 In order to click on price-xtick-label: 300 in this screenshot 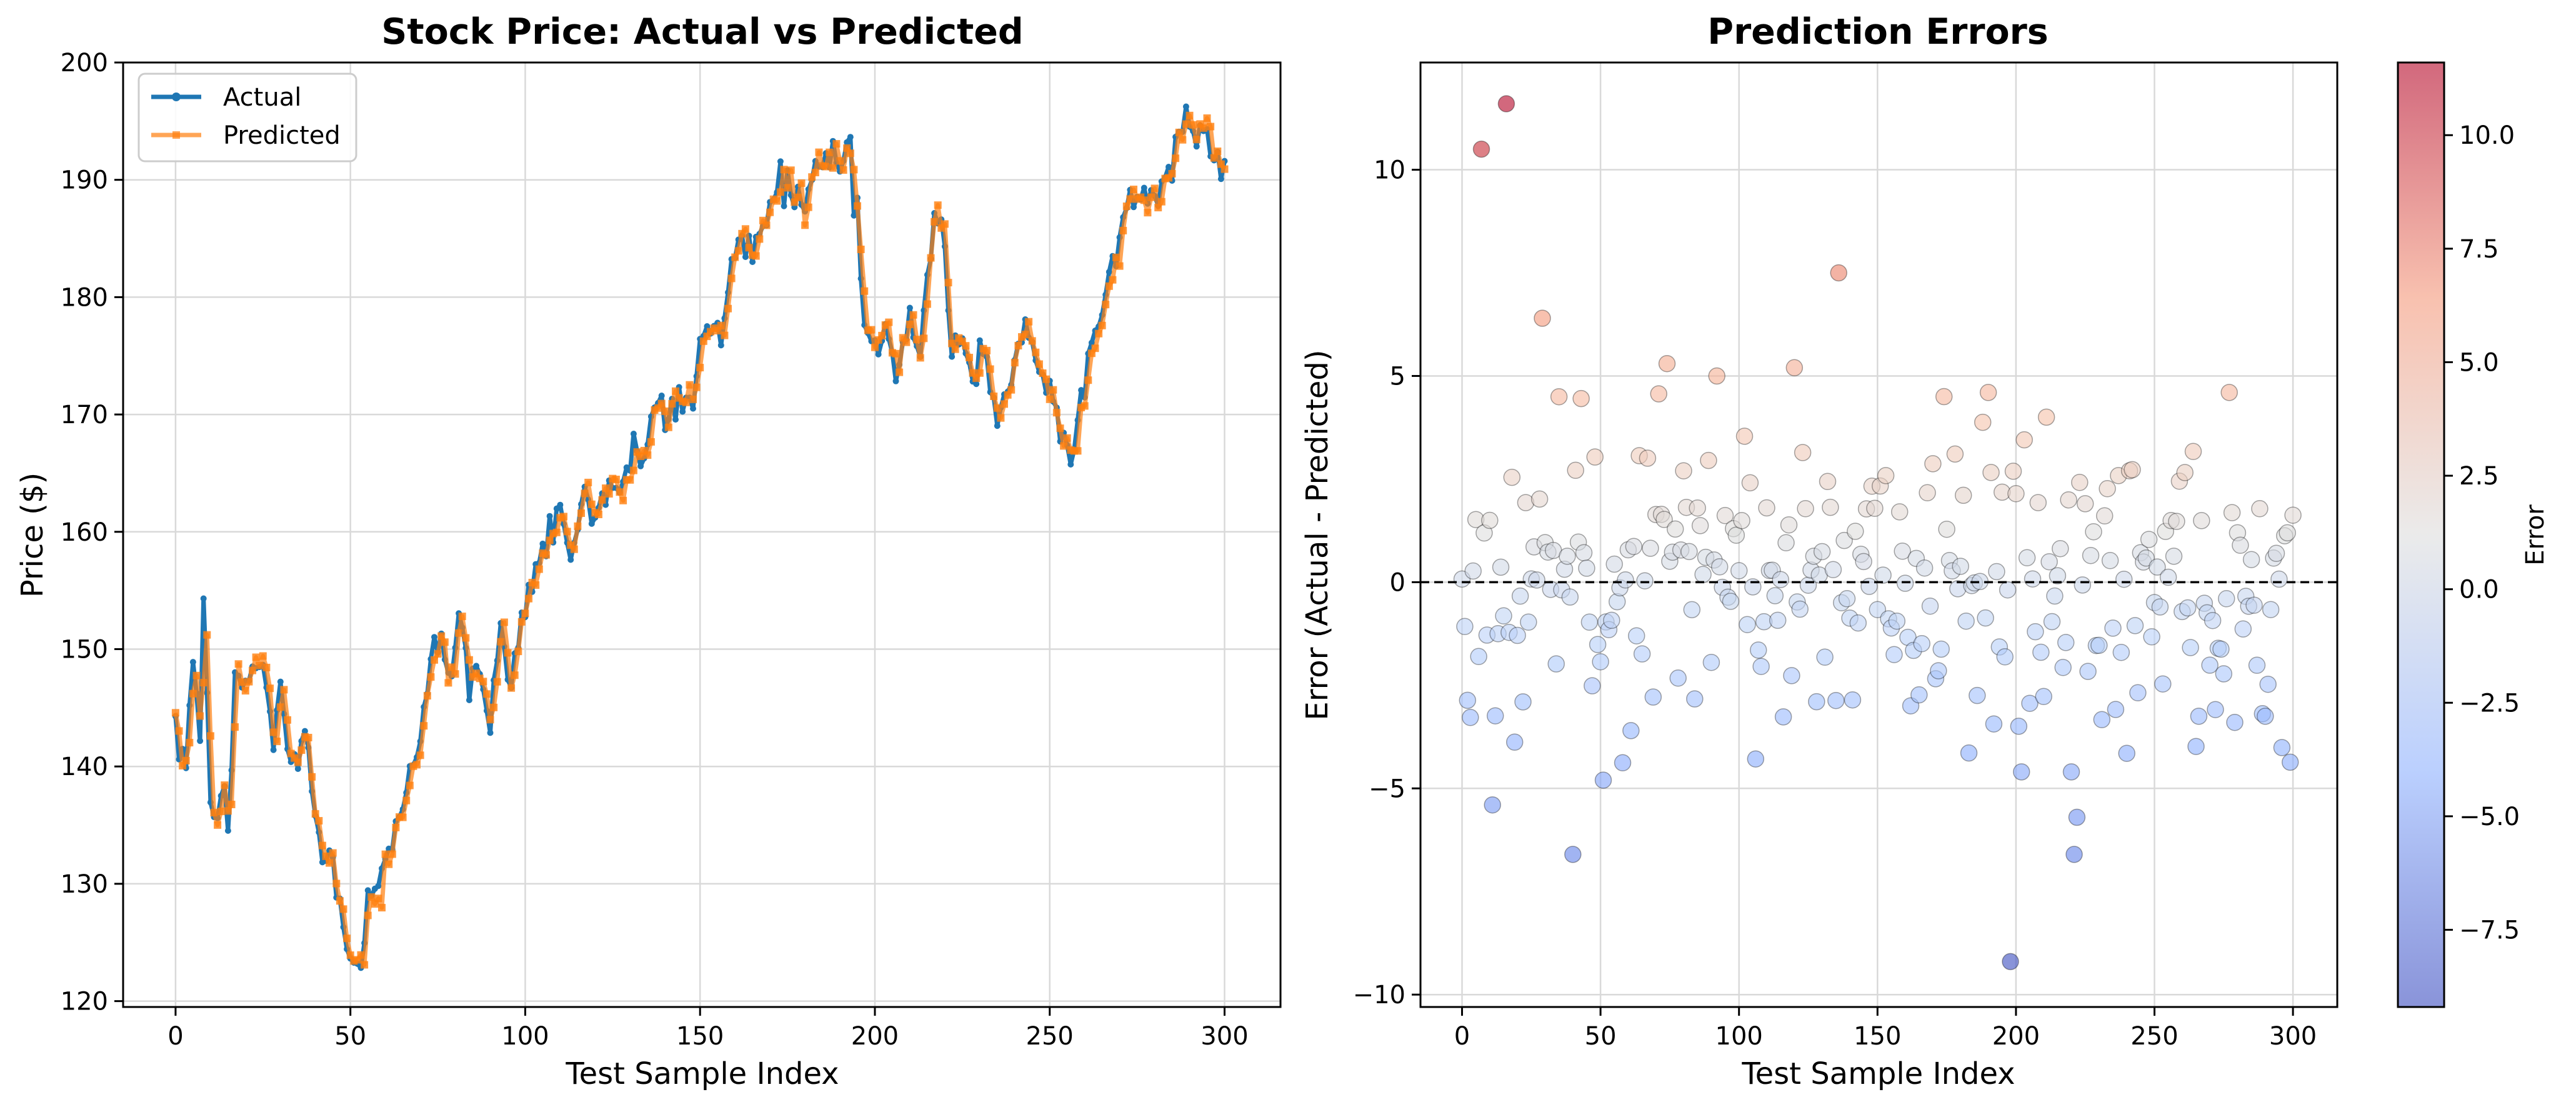, I will do `click(1224, 1037)`.